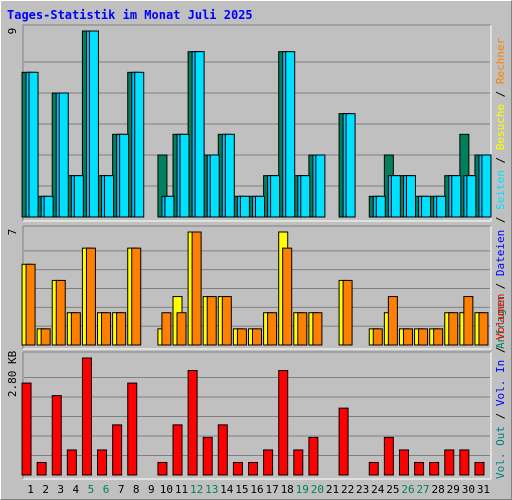 The width and height of the screenshot is (512, 500). I want to click on x-tick-label-day-27: 27, so click(422, 489).